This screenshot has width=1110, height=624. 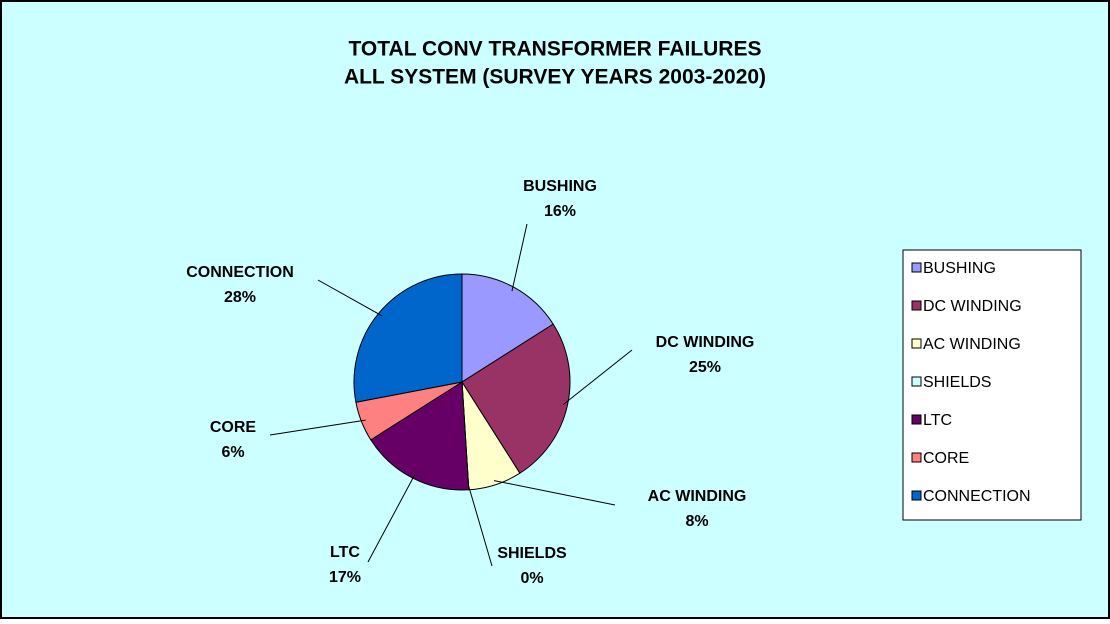 What do you see at coordinates (345, 577) in the screenshot?
I see `data-label-value: 17%` at bounding box center [345, 577].